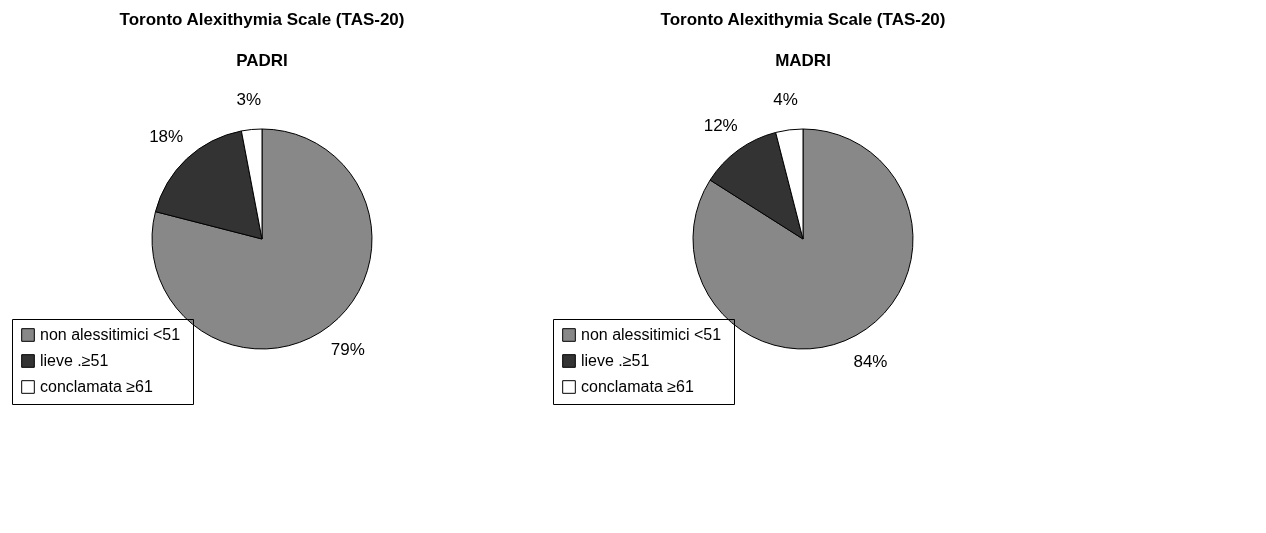  I want to click on chart-subtitle: MADRI, so click(803, 60).